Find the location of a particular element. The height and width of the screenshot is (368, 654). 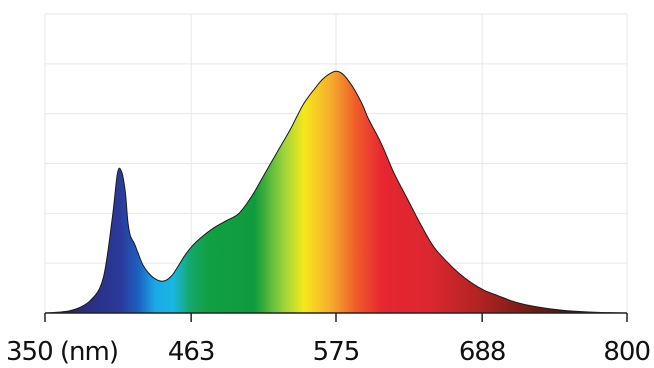

x-axis-labels: 350 (nm) 463 575 688 800 is located at coordinates (328, 352).